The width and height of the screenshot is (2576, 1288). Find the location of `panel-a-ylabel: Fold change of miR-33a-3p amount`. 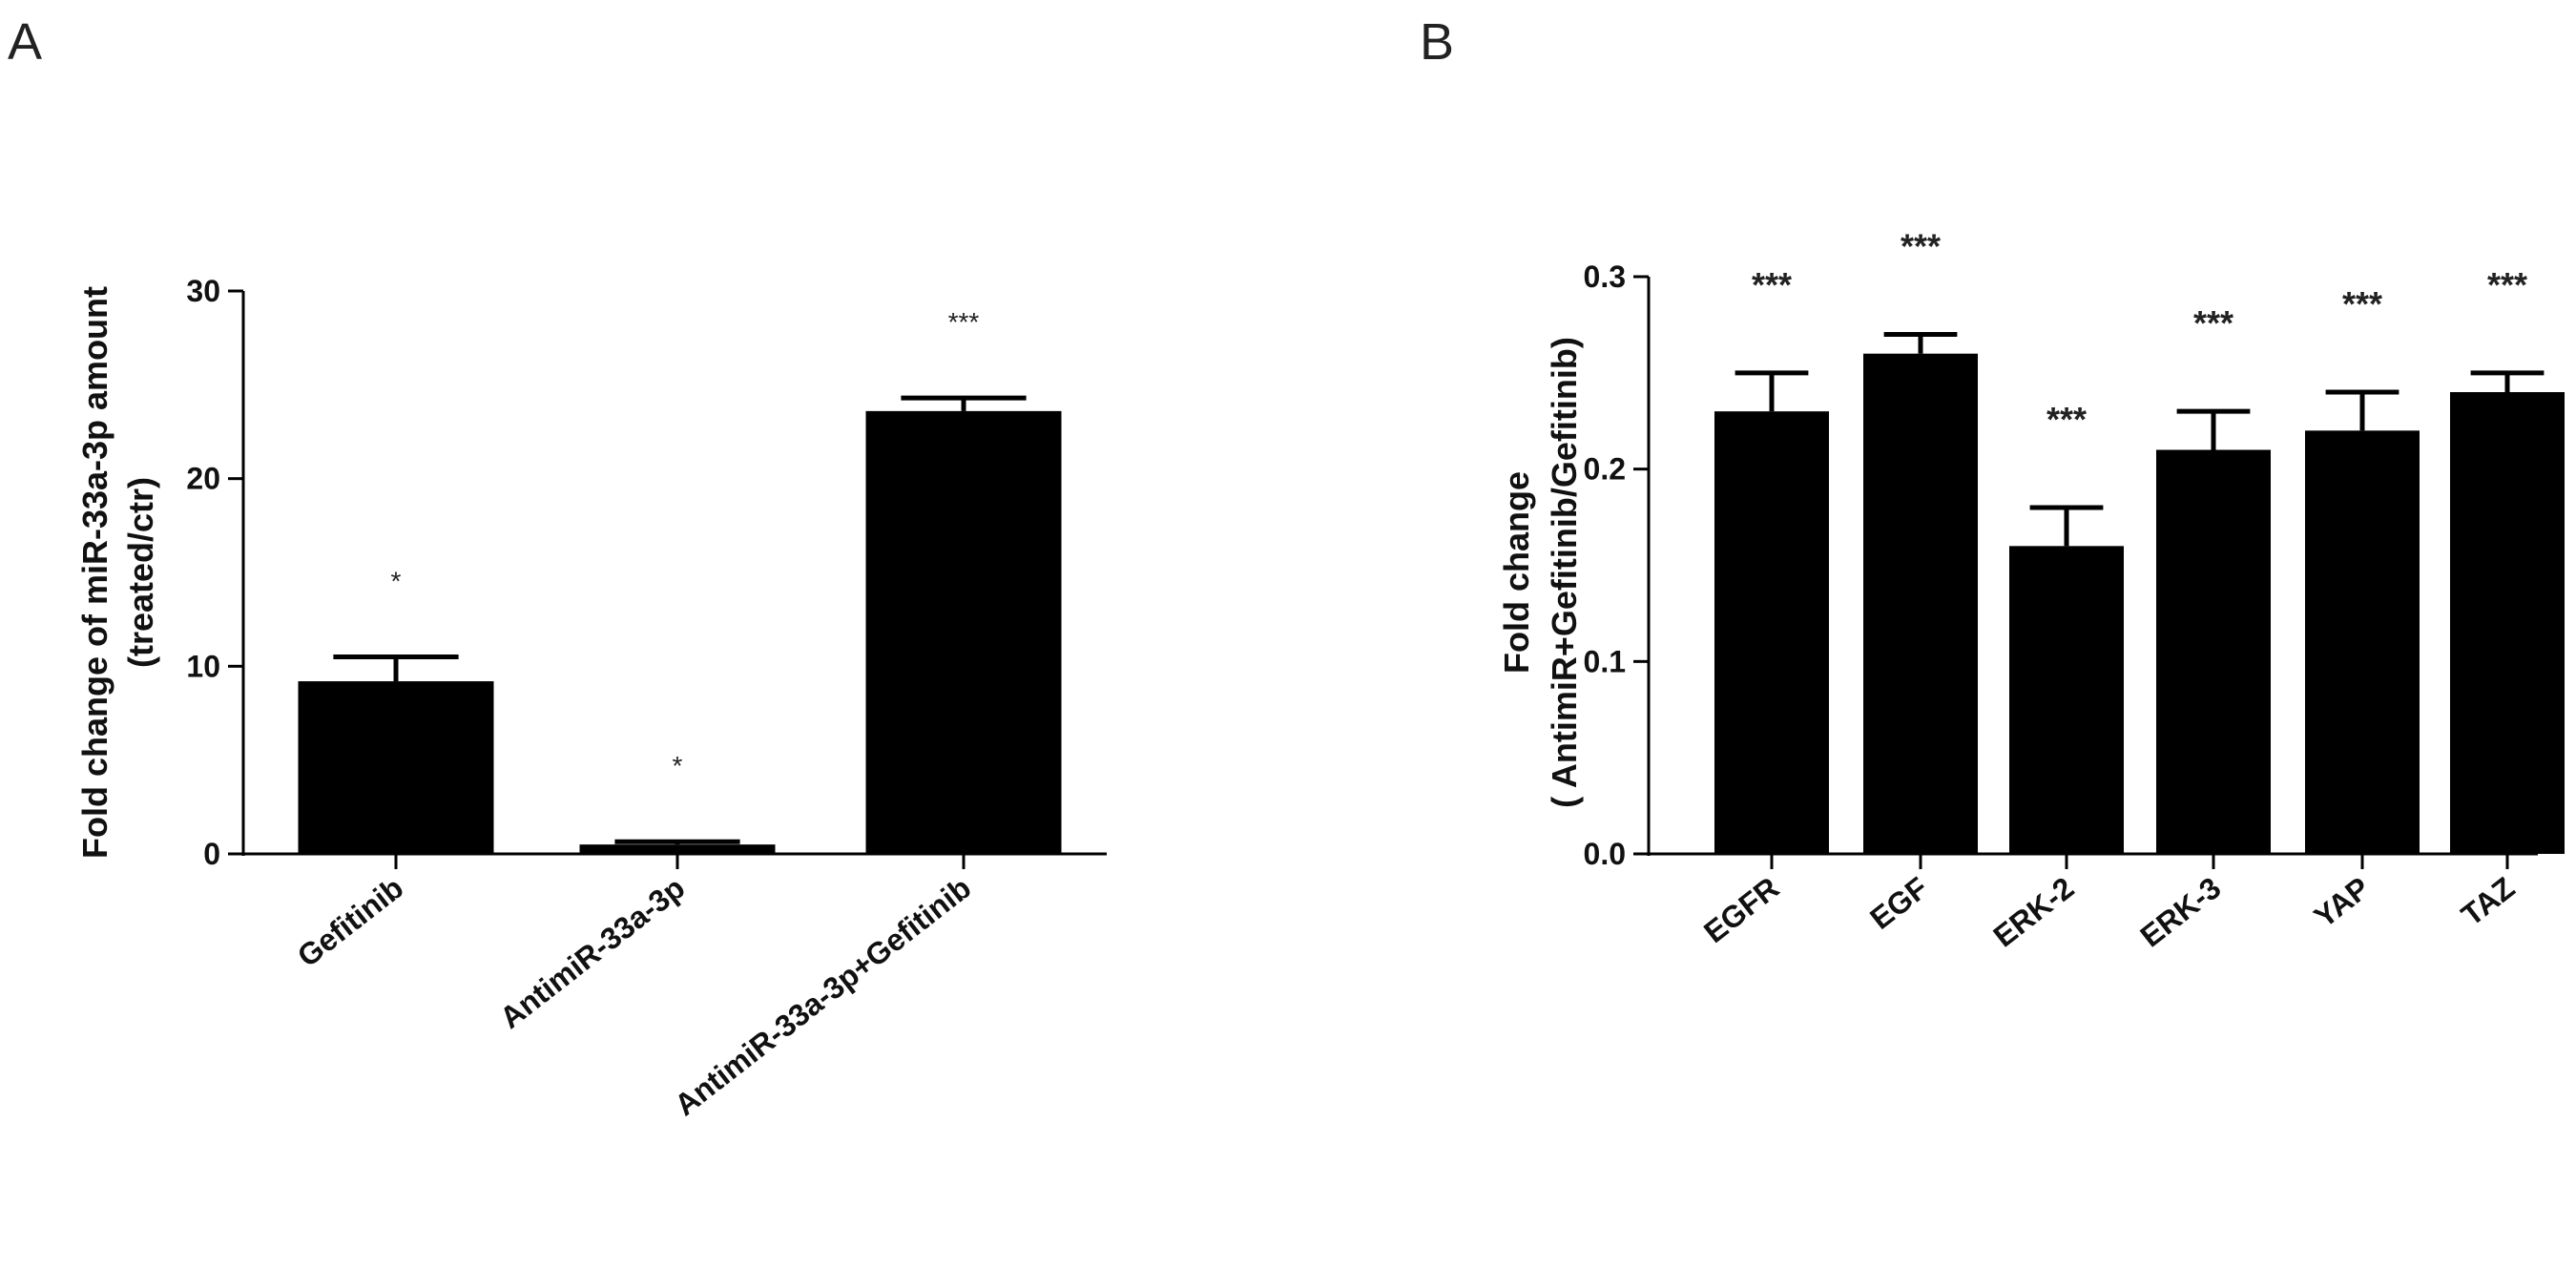

panel-a-ylabel: Fold change of miR-33a-3p amount is located at coordinates (94, 572).